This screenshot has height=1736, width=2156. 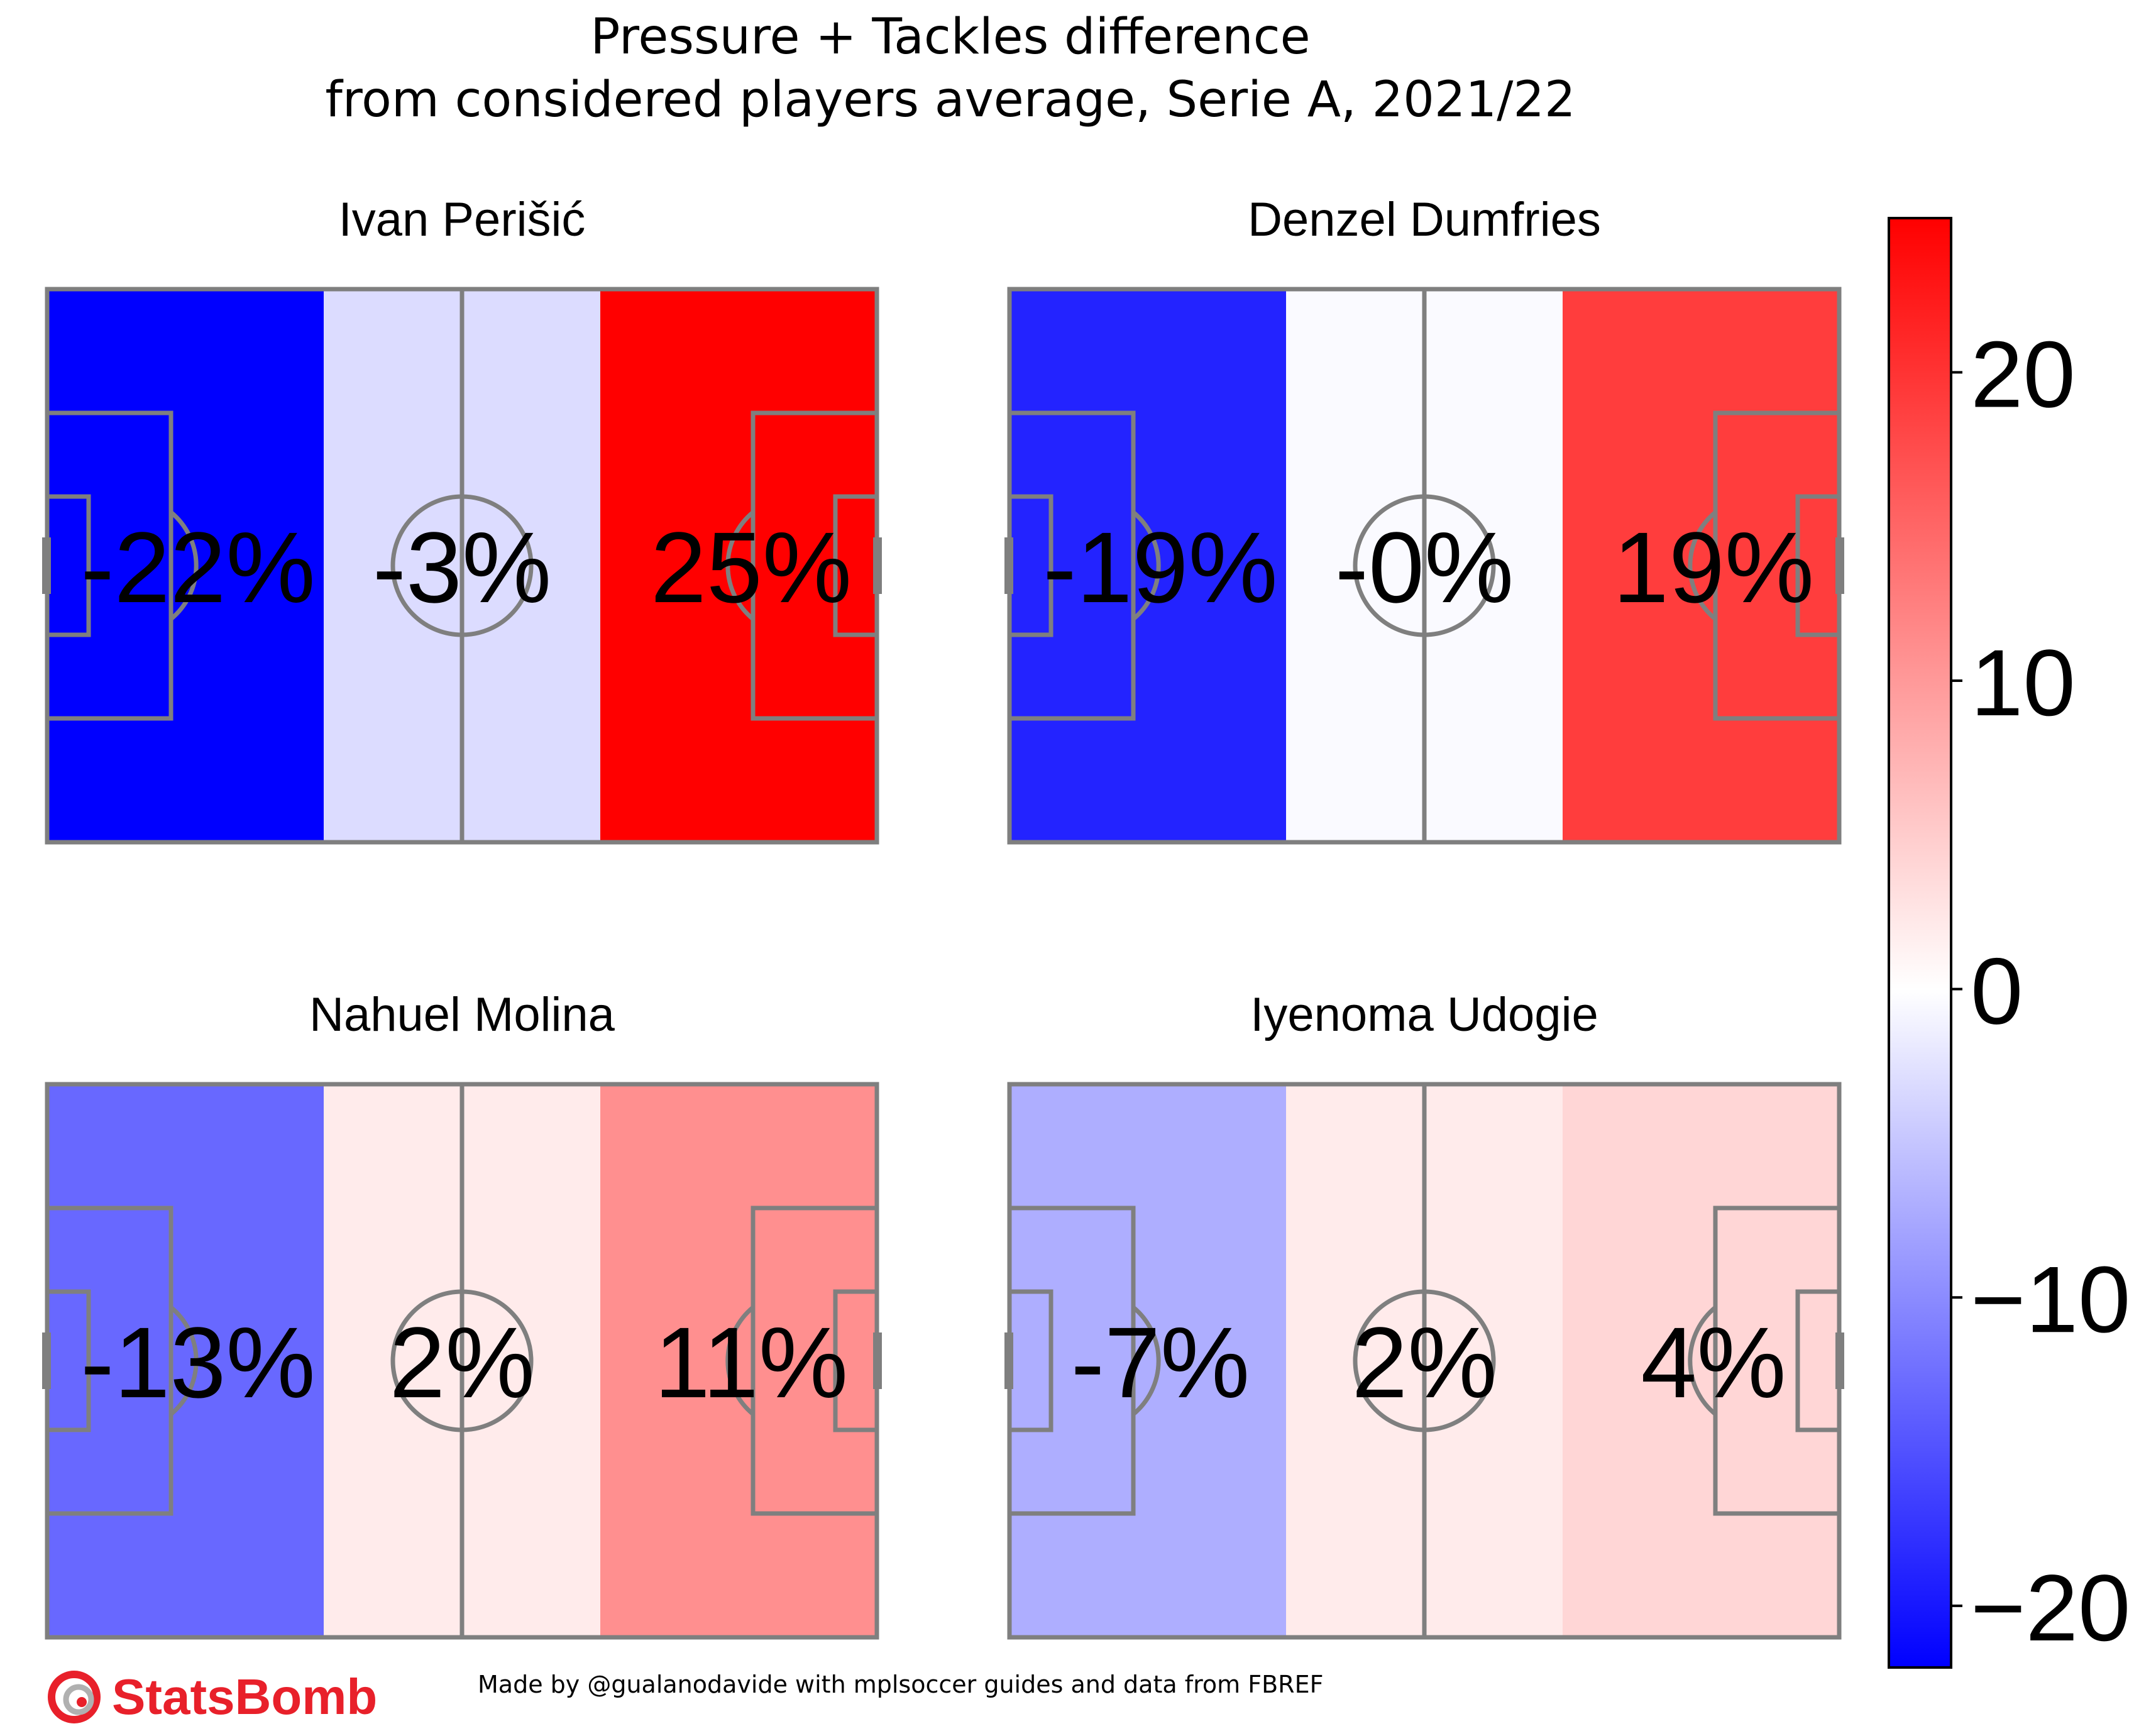 What do you see at coordinates (462, 220) in the screenshot?
I see `panel-title: Ivan Perišić` at bounding box center [462, 220].